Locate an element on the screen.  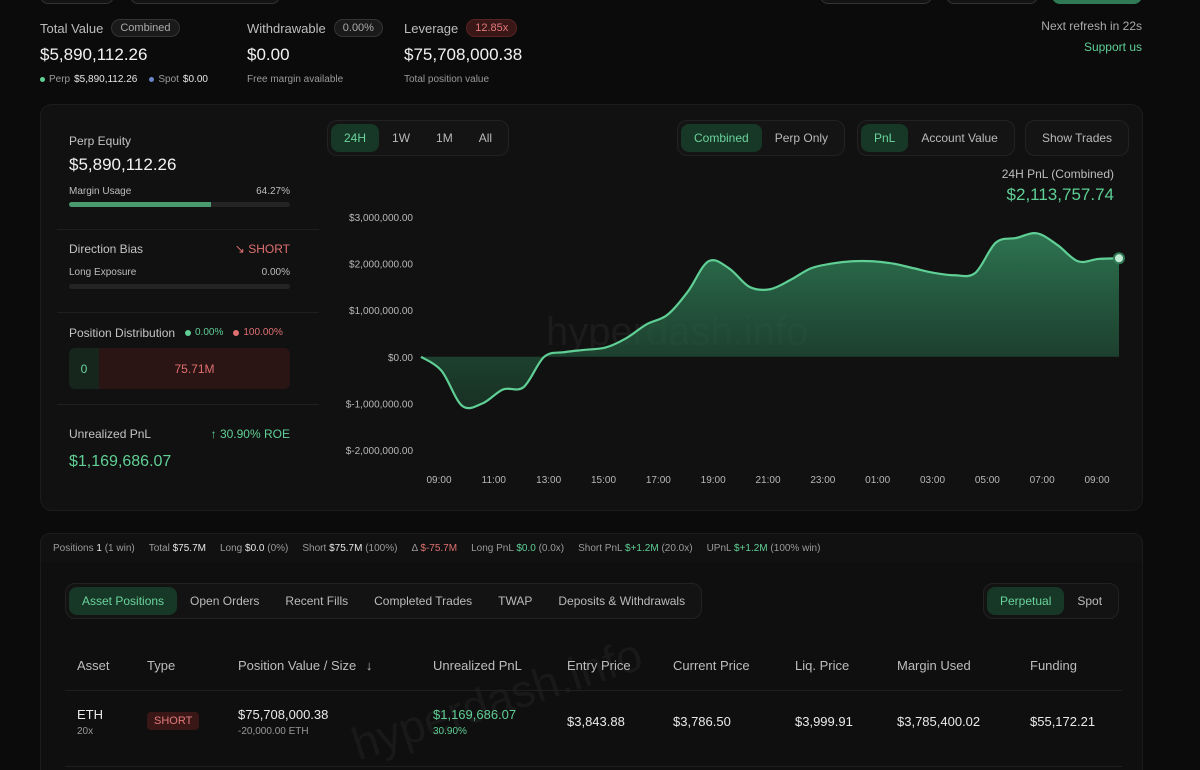
perp-equity-label: Perp Equity is located at coordinates (100, 141).